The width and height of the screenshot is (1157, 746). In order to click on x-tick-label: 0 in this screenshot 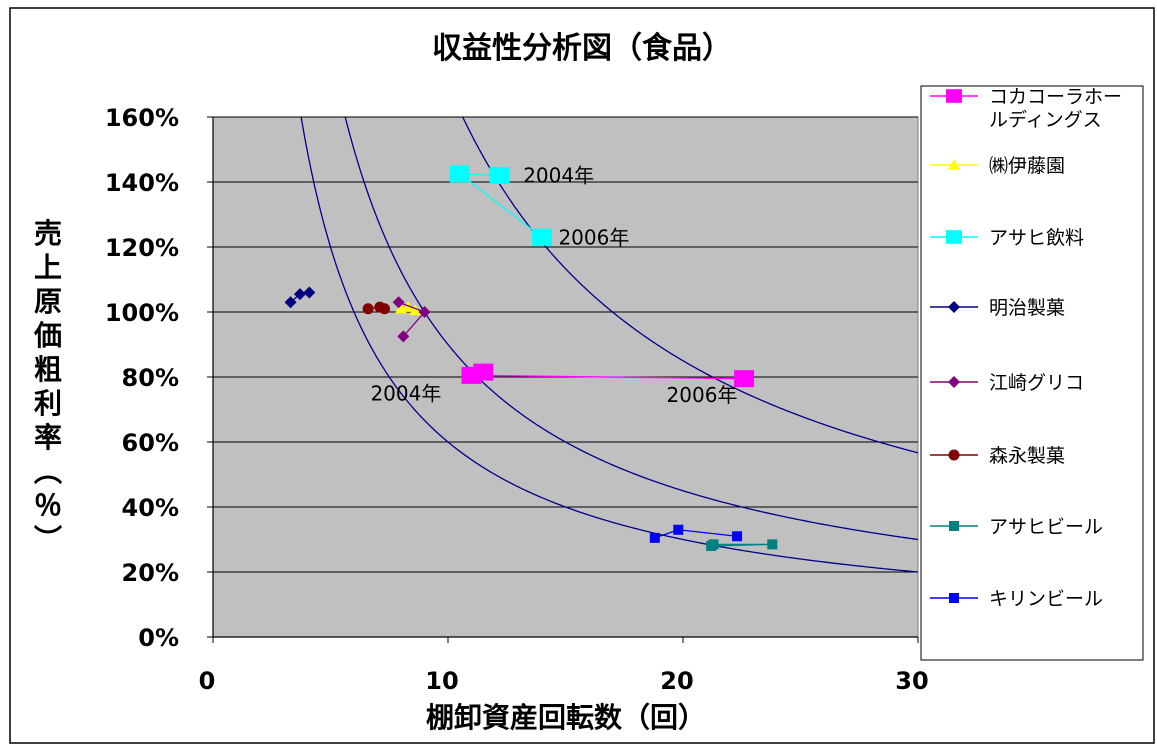, I will do `click(207, 681)`.